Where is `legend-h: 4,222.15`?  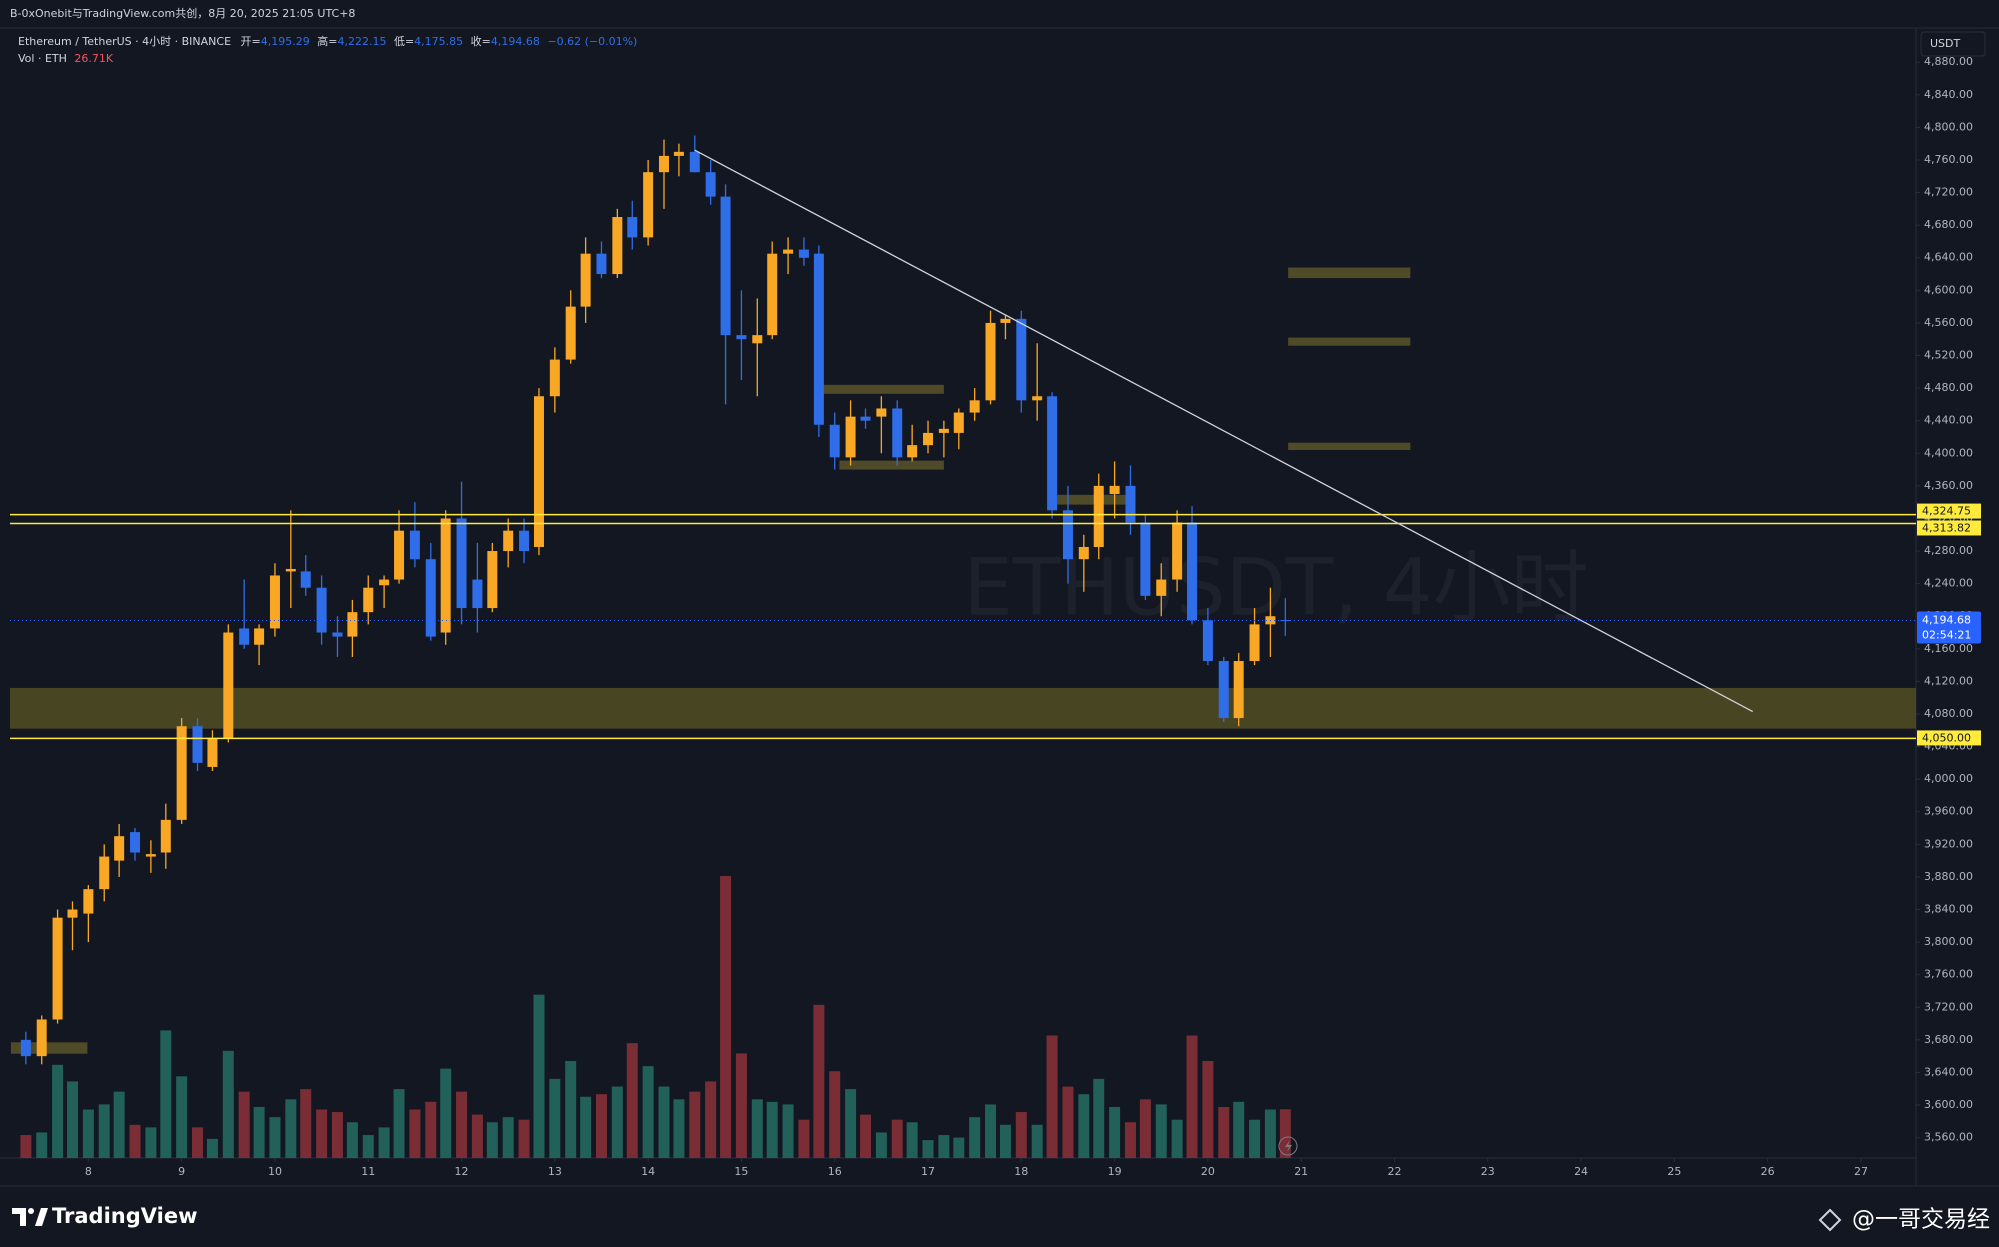 legend-h: 4,222.15 is located at coordinates (361, 41).